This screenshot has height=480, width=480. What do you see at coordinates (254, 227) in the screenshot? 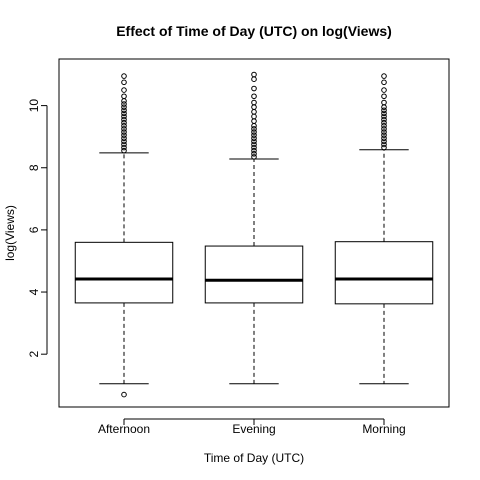
I see `box-group-evening` at bounding box center [254, 227].